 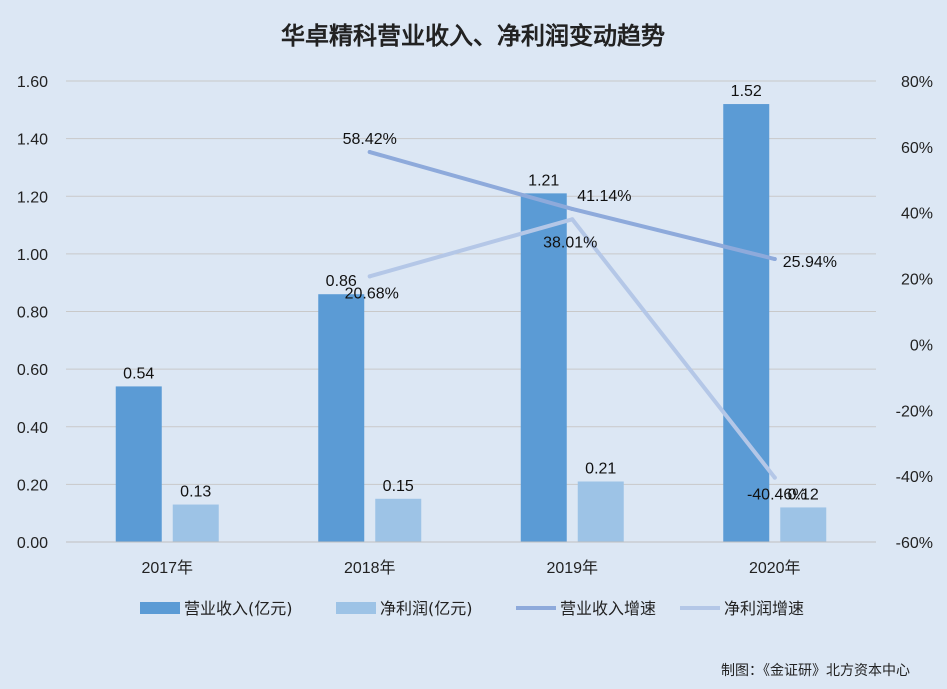 What do you see at coordinates (608, 608) in the screenshot?
I see `legend-label: 营业收入增速` at bounding box center [608, 608].